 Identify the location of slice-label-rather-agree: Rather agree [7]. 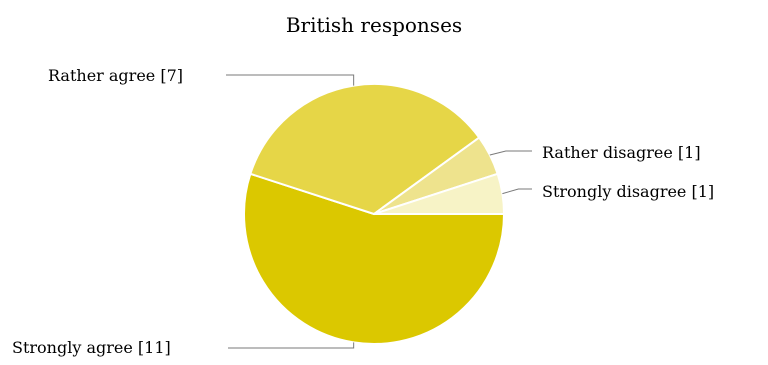
(115, 75).